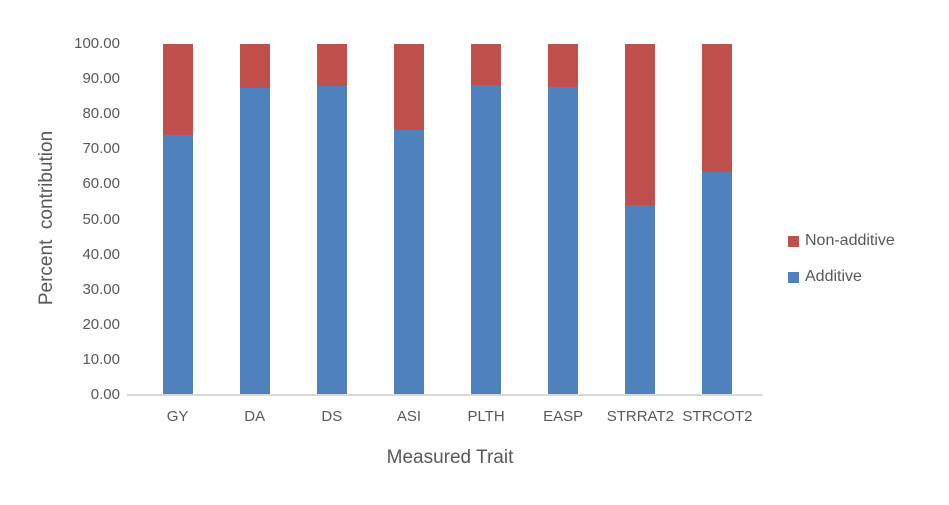 The image size is (949, 505). I want to click on stacked-bar-gy, so click(177, 219).